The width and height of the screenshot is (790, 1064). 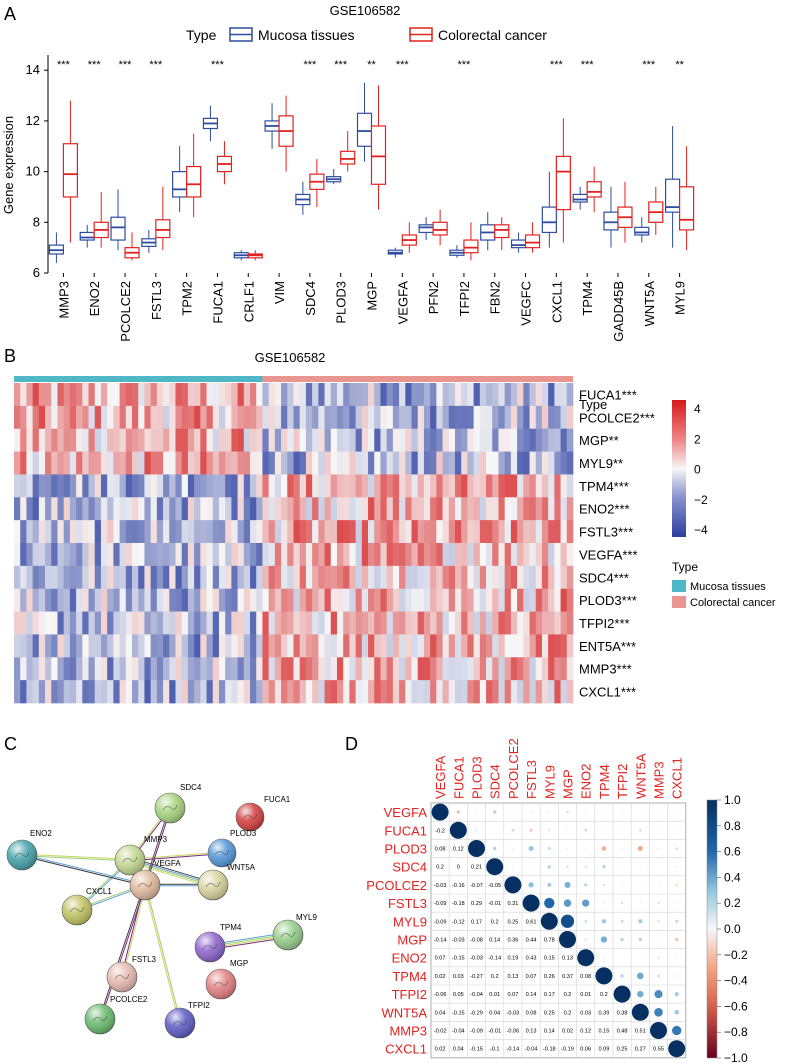 I want to click on corr-value-tfpi2-eno2: 0.01, so click(x=585, y=995).